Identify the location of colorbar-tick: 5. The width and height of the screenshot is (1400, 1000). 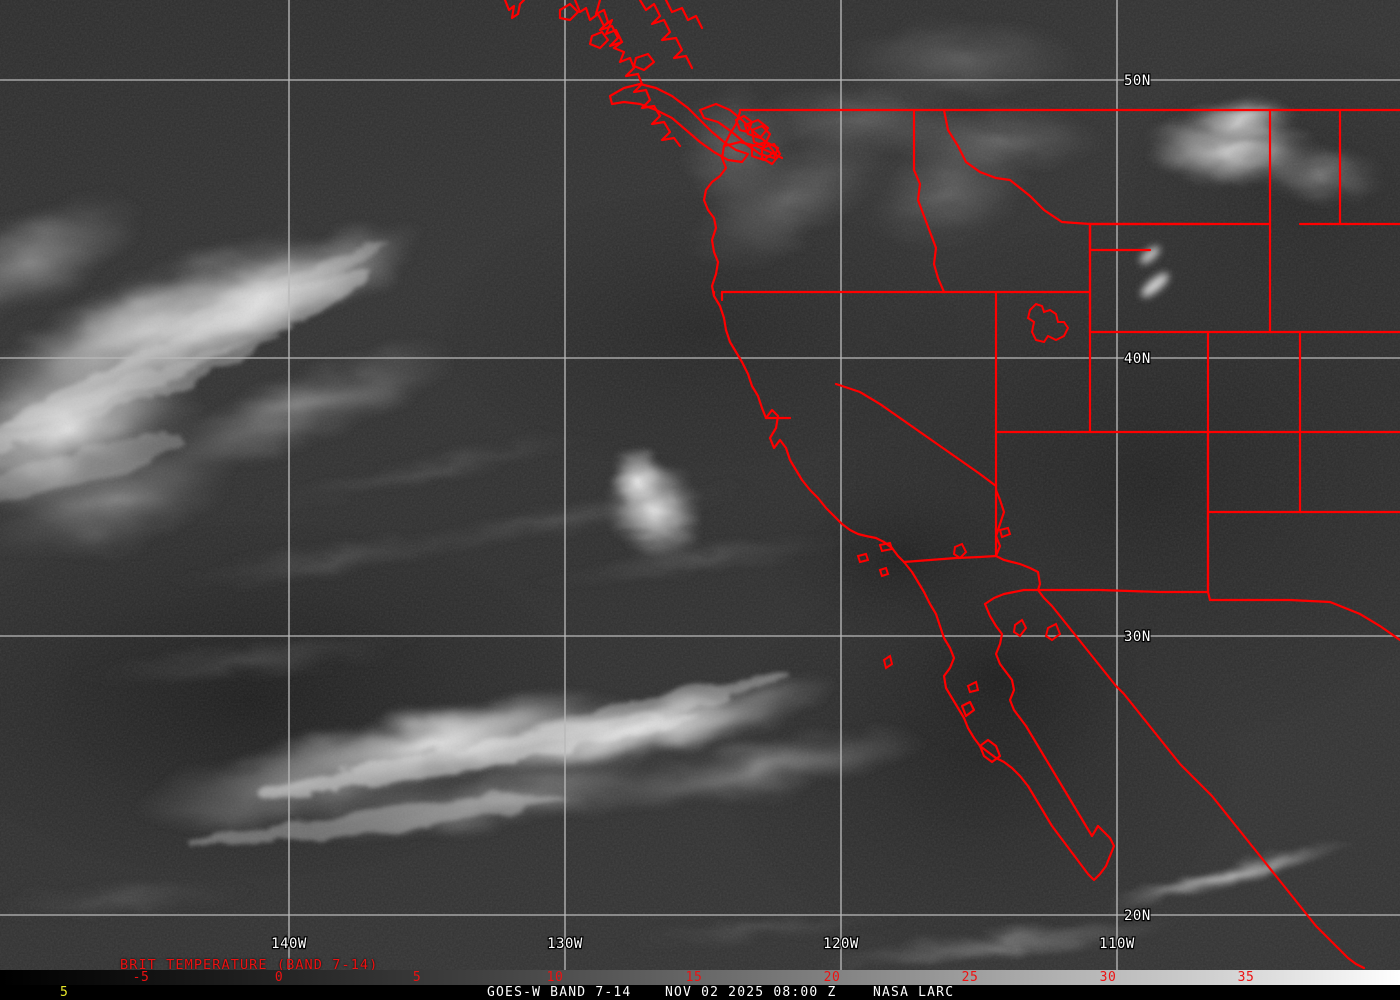
(417, 977).